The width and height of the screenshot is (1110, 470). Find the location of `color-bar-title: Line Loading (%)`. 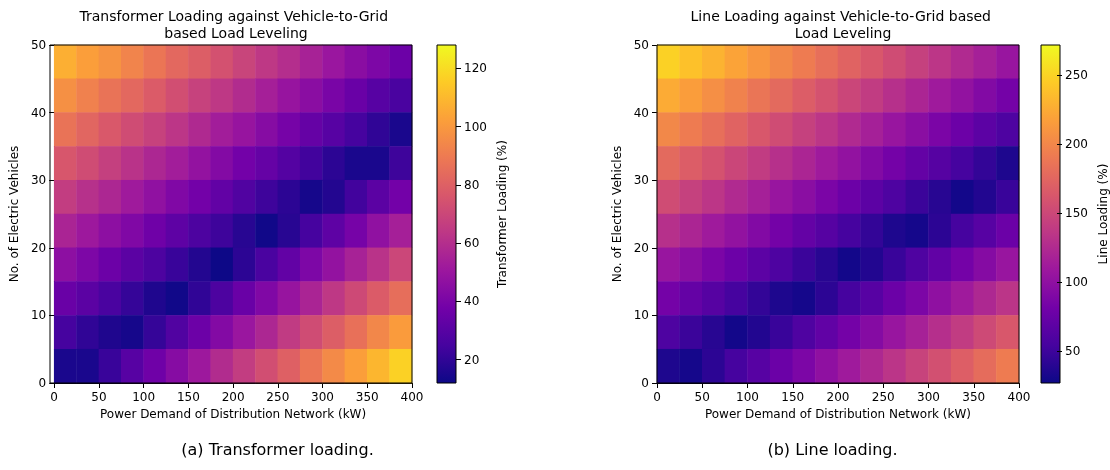

color-bar-title: Line Loading (%) is located at coordinates (1103, 214).